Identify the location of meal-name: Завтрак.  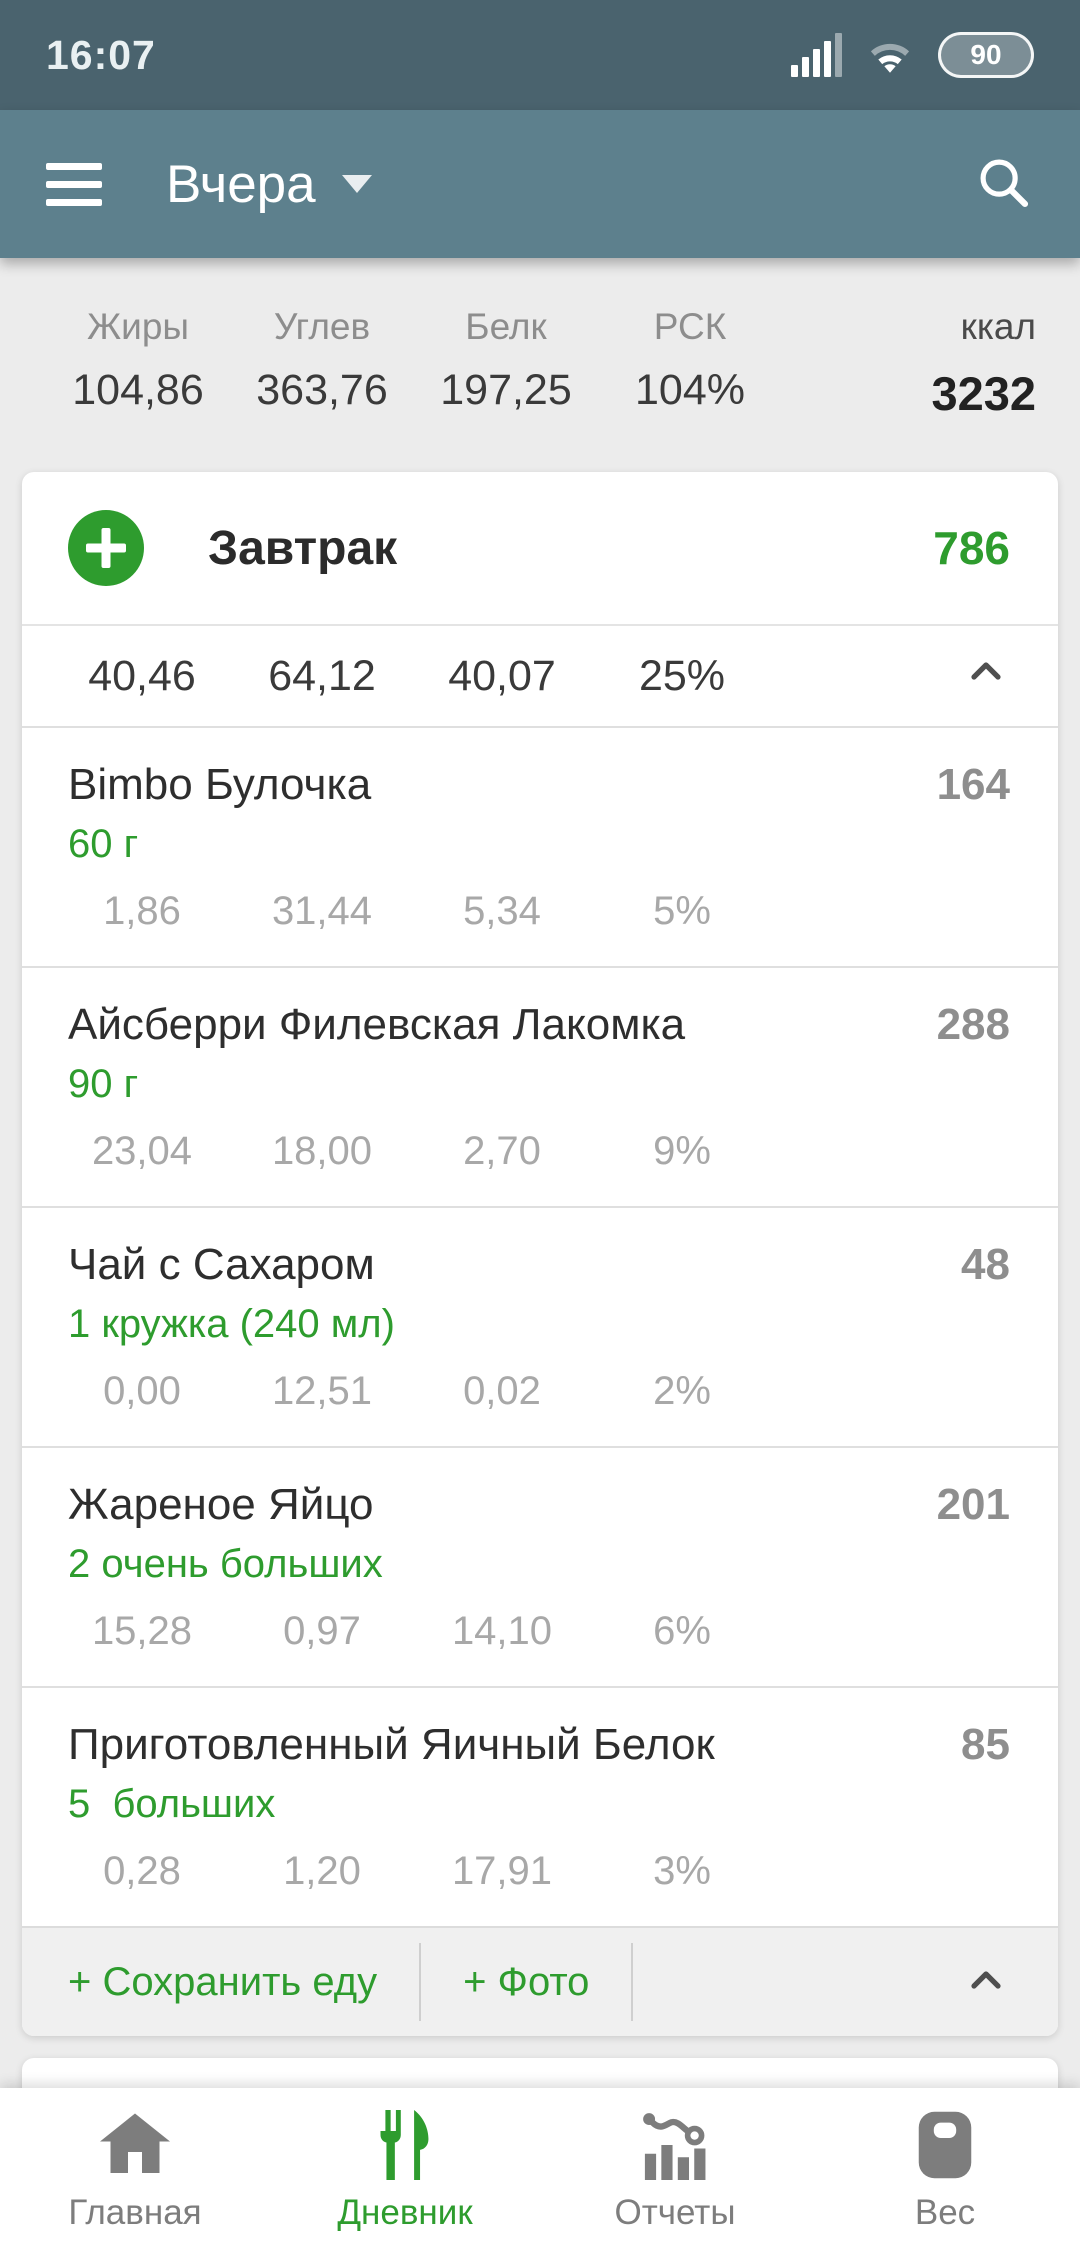
(303, 548).